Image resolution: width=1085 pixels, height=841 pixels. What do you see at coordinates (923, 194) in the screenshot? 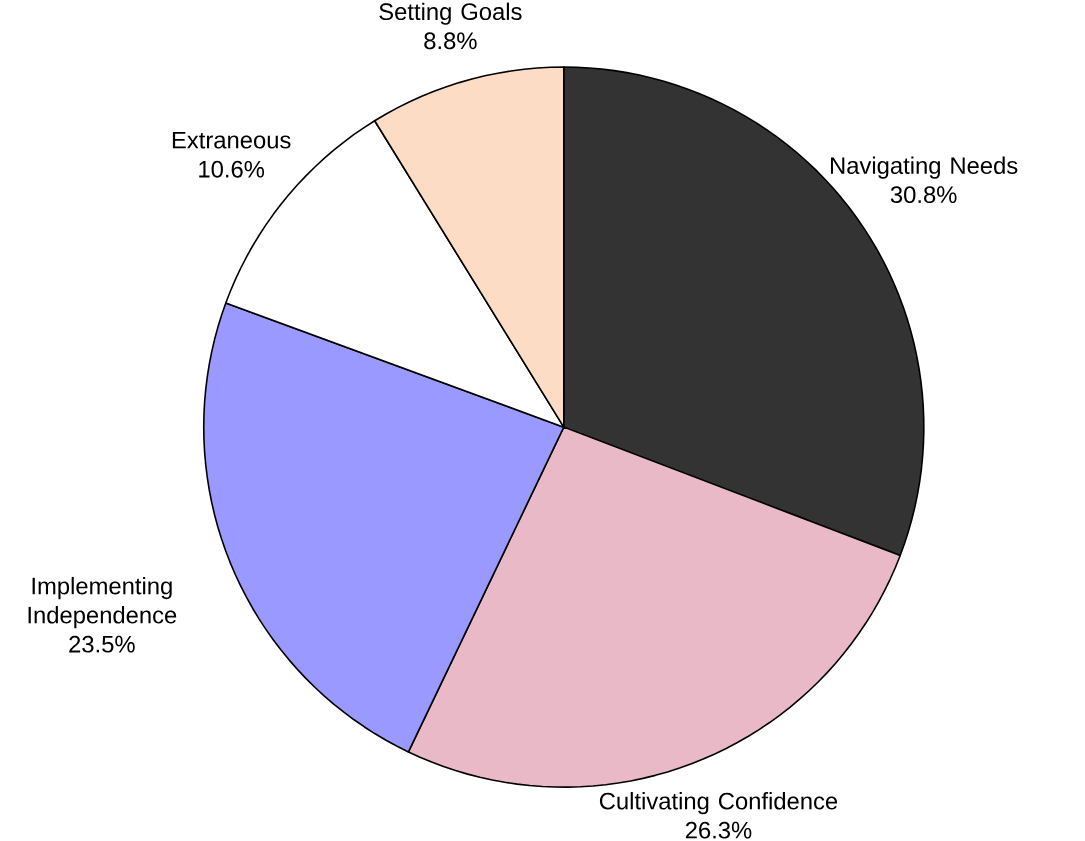
I see `data-label: 30.8%` at bounding box center [923, 194].